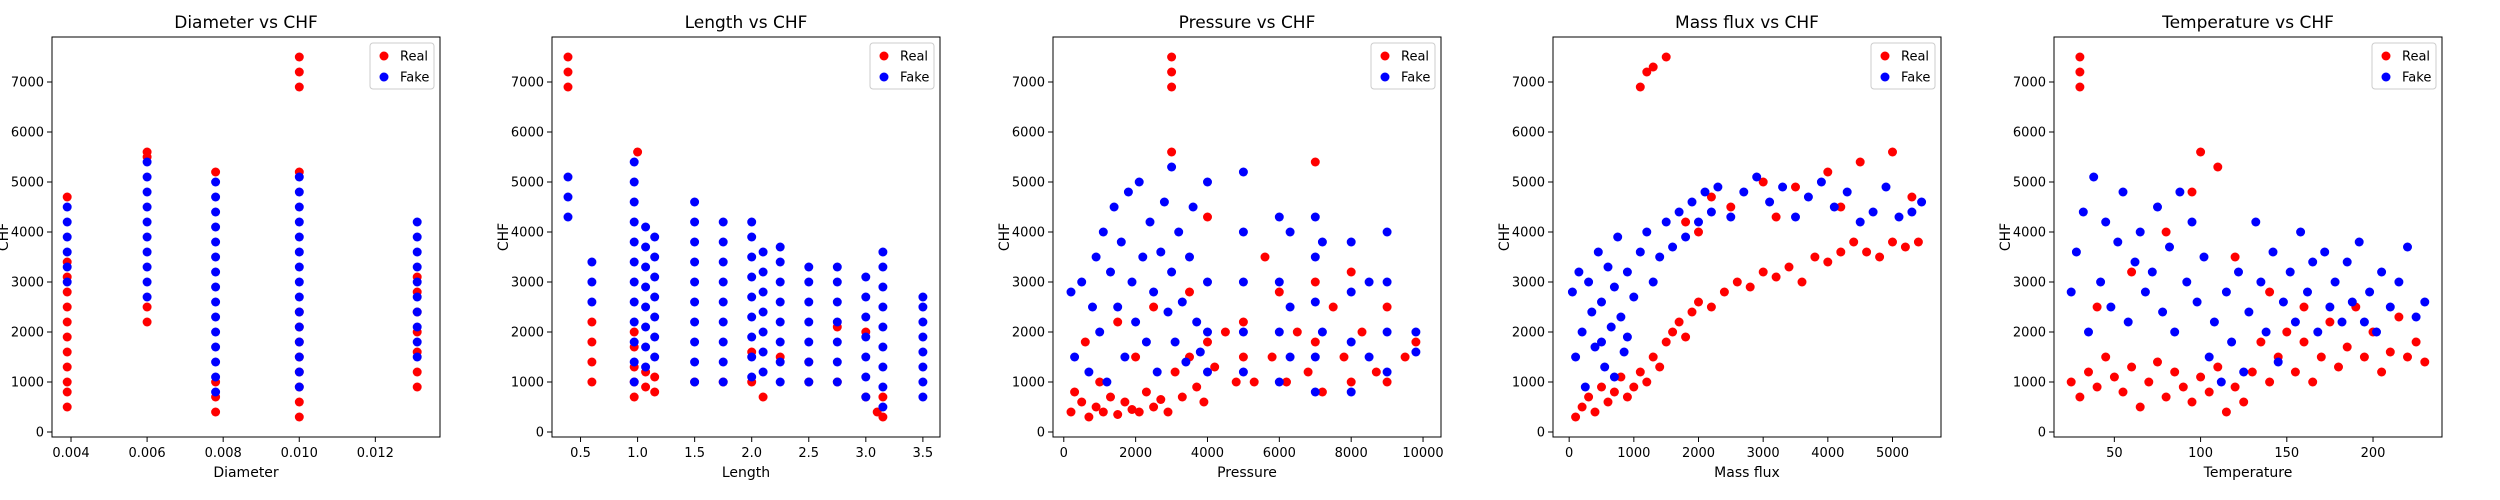 Image resolution: width=2500 pixels, height=500 pixels. I want to click on legend-label-fake: Fake, so click(414, 78).